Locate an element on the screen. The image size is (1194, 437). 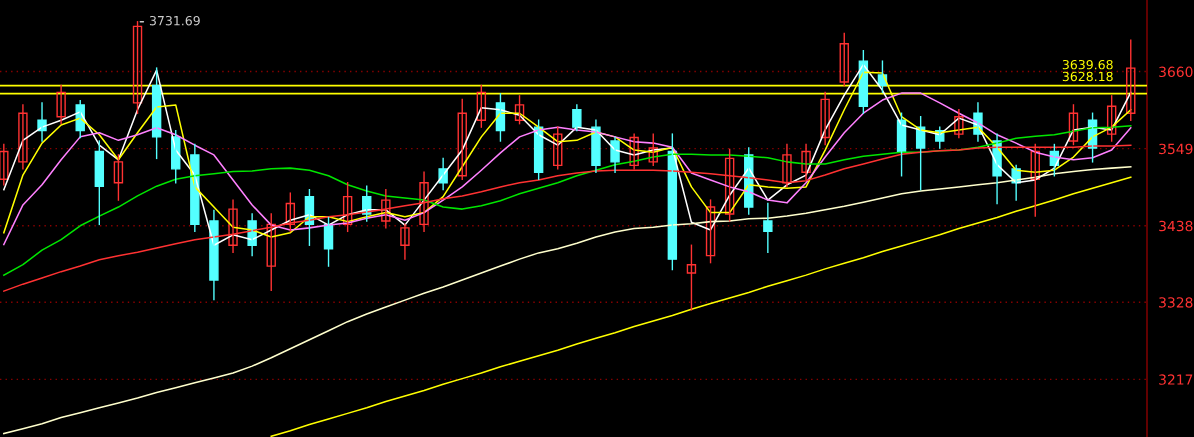
y-tick-label: 3217 is located at coordinates (1176, 379).